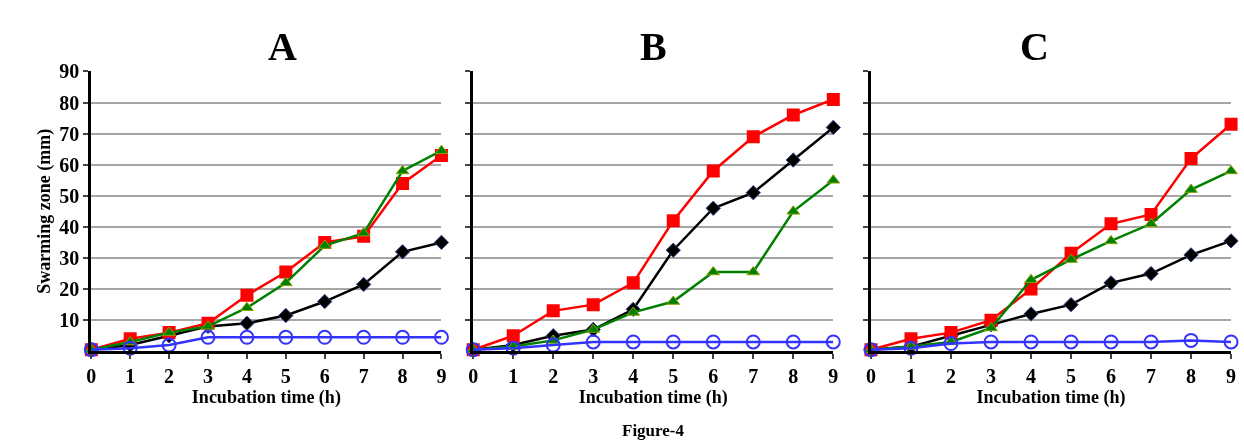 The image size is (1244, 440). I want to click on chart-title: A, so click(282, 46).